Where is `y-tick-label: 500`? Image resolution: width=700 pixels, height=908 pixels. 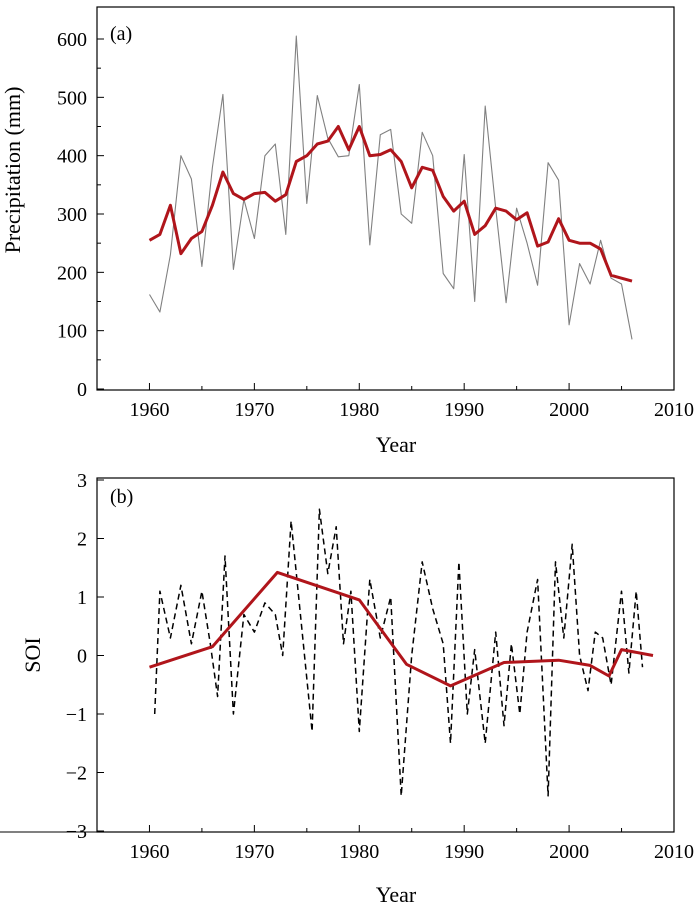 y-tick-label: 500 is located at coordinates (72, 98).